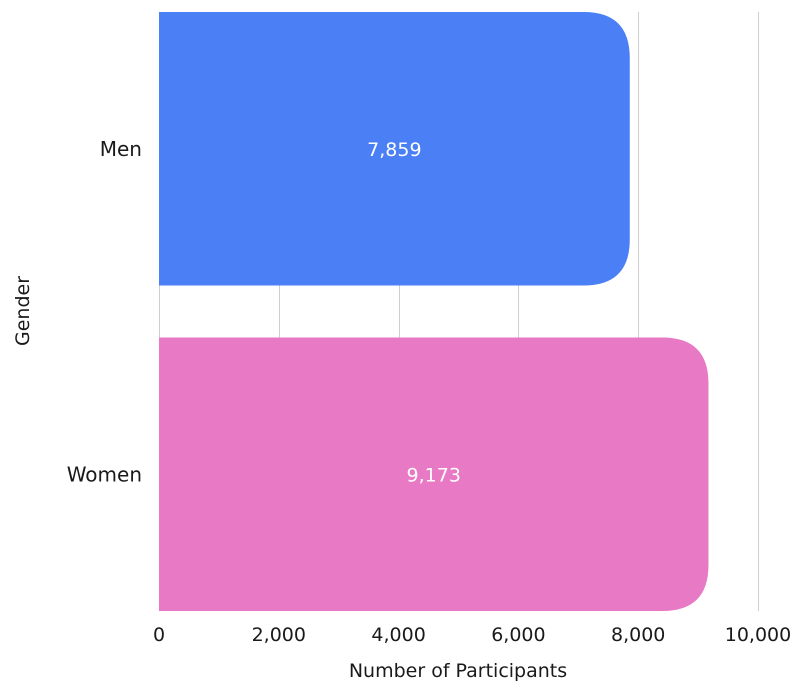  I want to click on x-tick-label-1: 2,000, so click(279, 635).